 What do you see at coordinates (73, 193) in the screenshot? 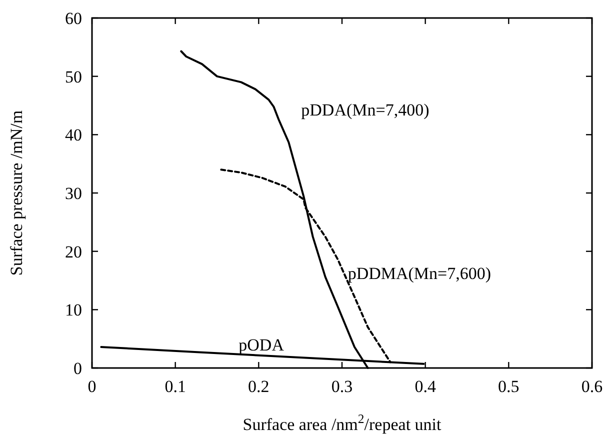
I see `y-tick-label: 30` at bounding box center [73, 193].